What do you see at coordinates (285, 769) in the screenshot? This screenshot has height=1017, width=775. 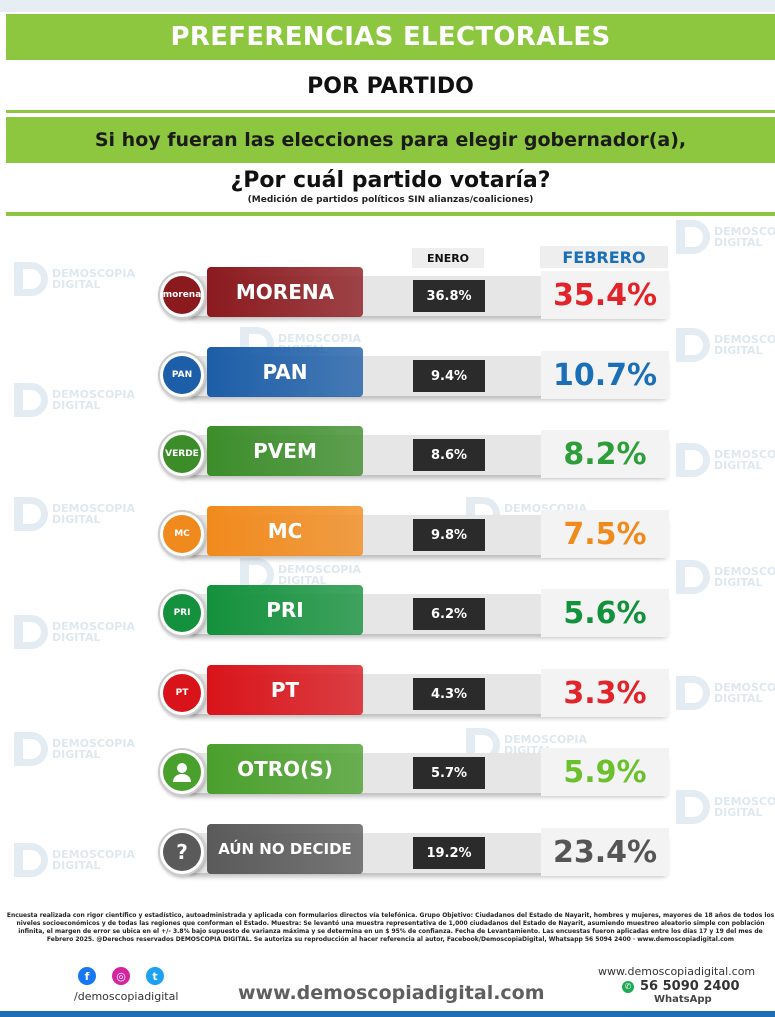 I see `party-name: OTRO(S)` at bounding box center [285, 769].